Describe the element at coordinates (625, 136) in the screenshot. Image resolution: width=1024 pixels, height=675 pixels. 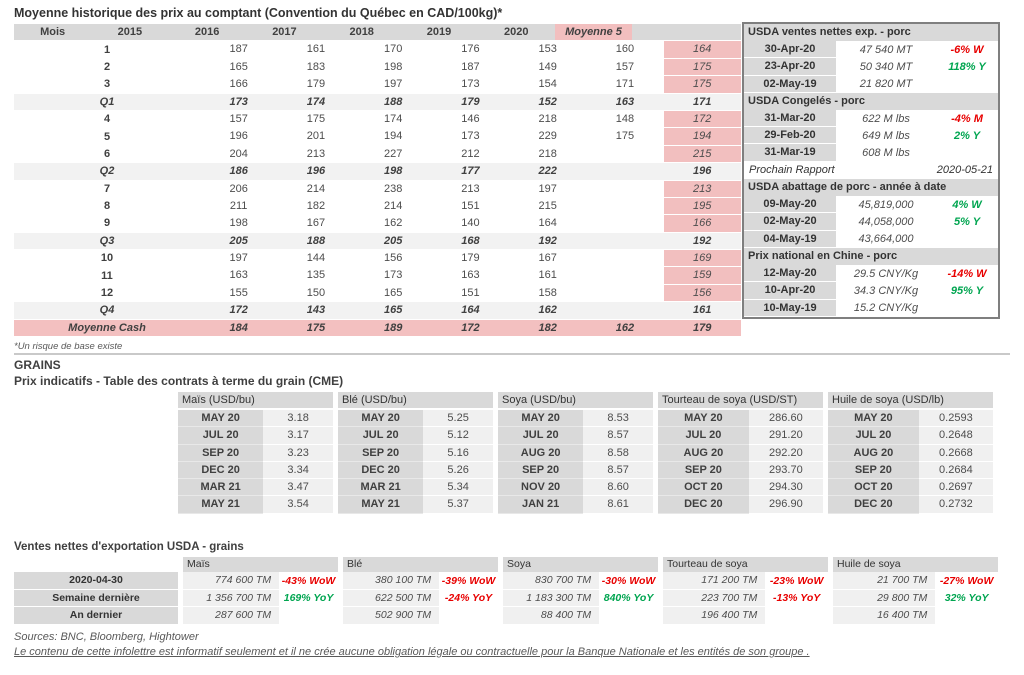
I see `cell-2020: 175` at that location.